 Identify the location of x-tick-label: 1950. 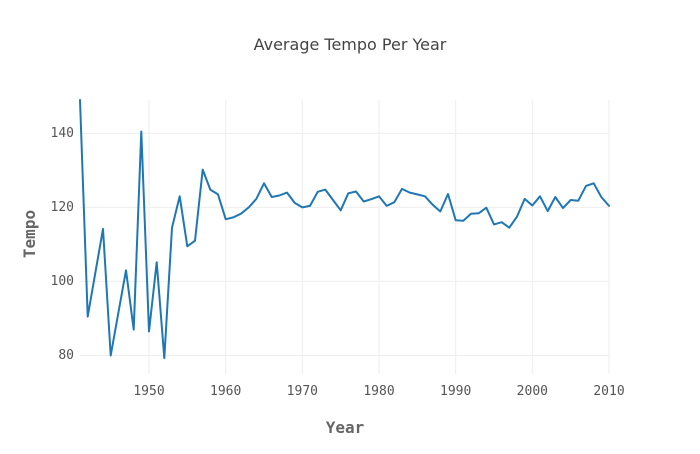
(148, 391).